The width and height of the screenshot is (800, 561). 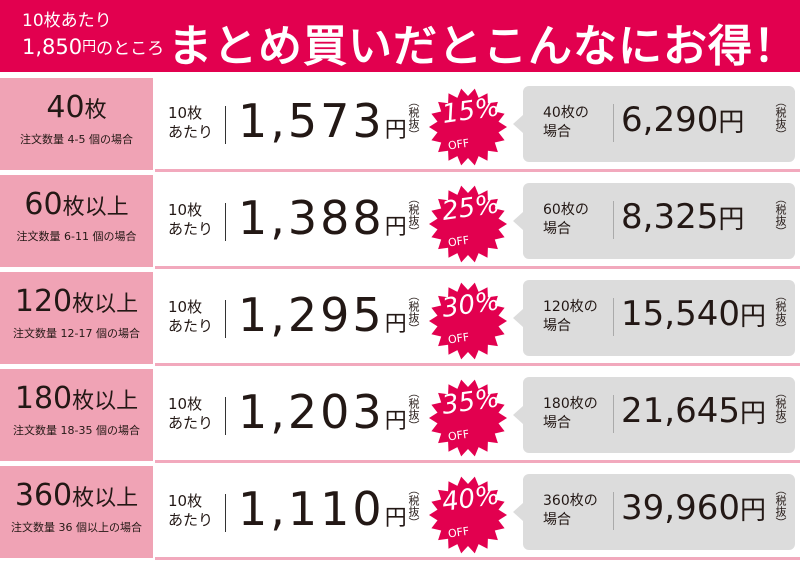 I want to click on case-label: 120枚の場合, so click(x=570, y=317).